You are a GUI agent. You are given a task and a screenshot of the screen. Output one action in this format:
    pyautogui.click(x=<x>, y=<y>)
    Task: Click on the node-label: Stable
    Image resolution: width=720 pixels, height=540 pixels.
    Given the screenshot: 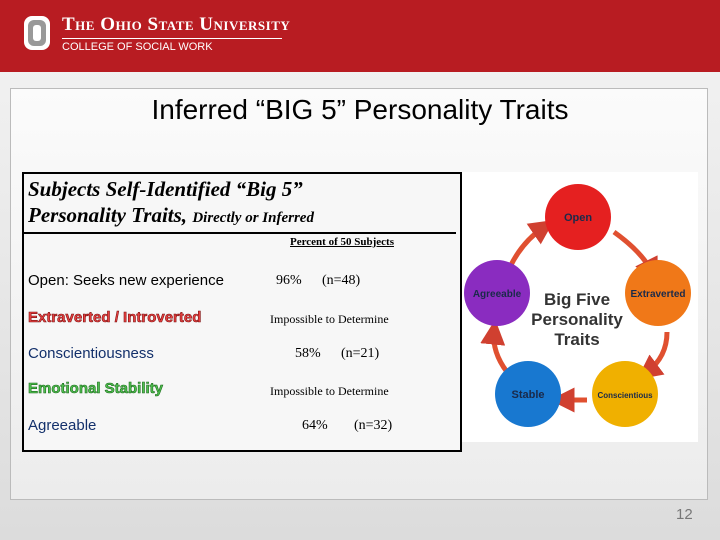 What is the action you would take?
    pyautogui.click(x=527, y=395)
    